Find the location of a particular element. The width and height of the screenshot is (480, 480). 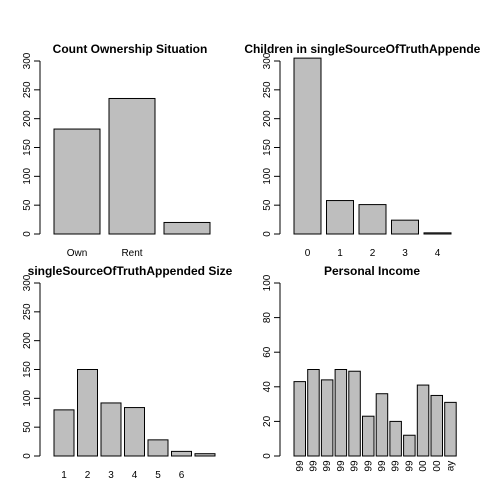

x-tick-label: Own is located at coordinates (77, 253).